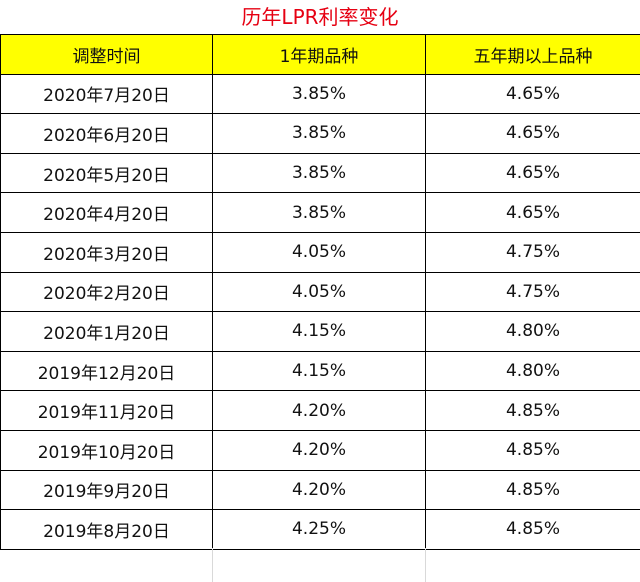 The height and width of the screenshot is (582, 640). I want to click on header-adjust-date: 调整时间, so click(106, 54).